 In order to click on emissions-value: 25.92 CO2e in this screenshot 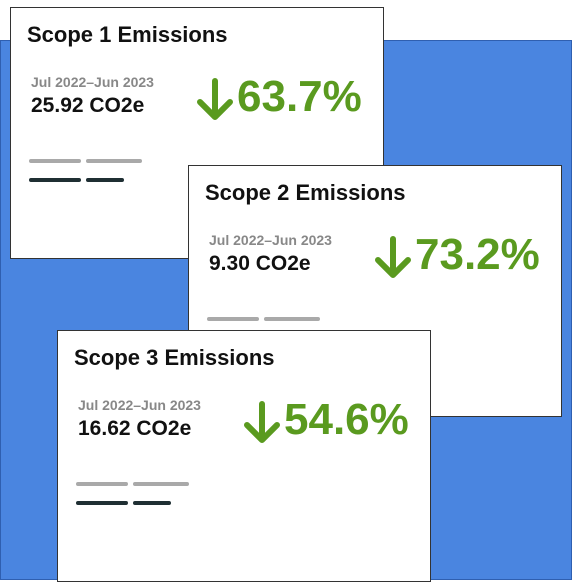, I will do `click(88, 105)`.